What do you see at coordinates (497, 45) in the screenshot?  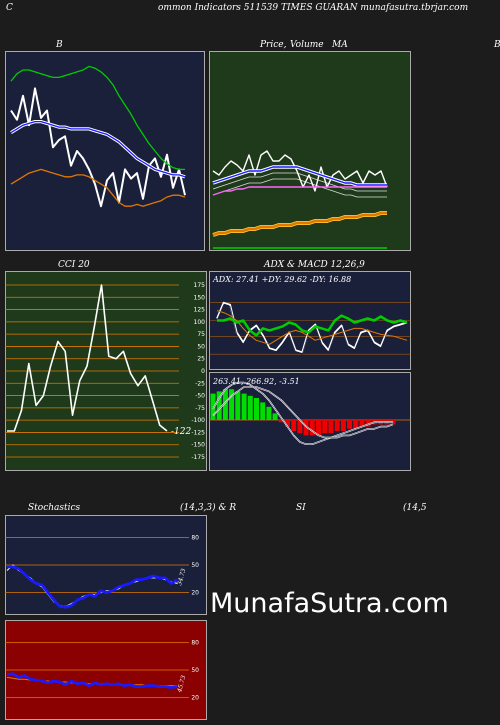 I see `right-letter: B` at bounding box center [497, 45].